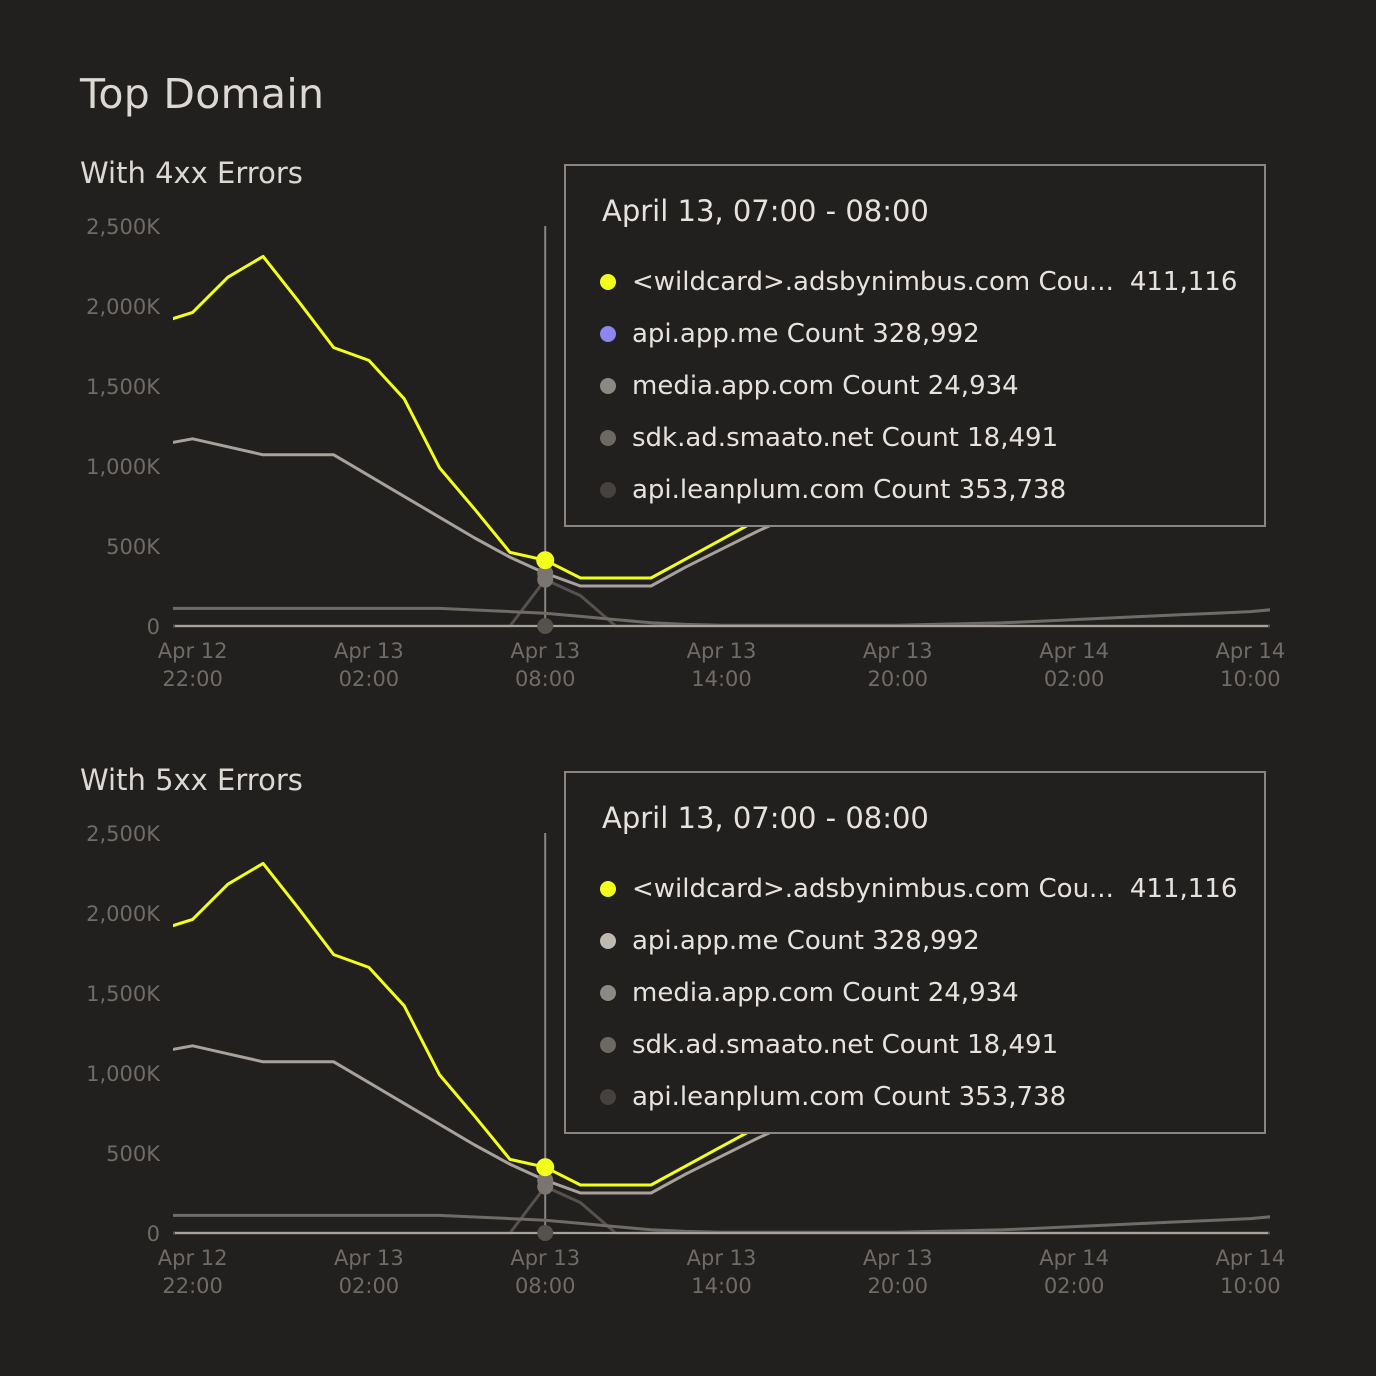 The image size is (1376, 1376). I want to click on page-title: Top Domain, so click(202, 94).